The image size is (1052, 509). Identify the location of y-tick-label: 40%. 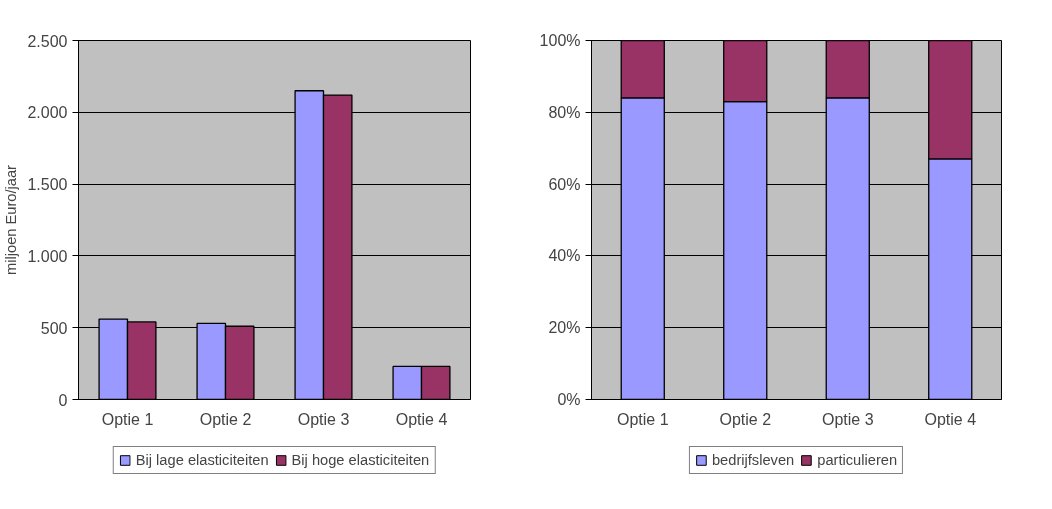
(564, 256).